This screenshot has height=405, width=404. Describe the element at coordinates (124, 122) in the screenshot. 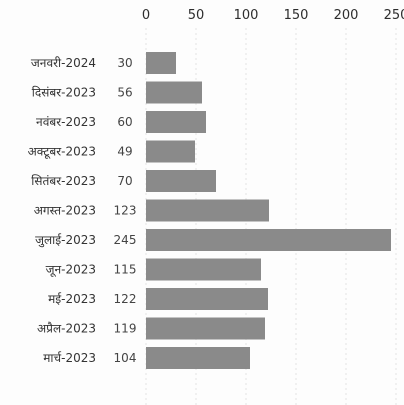

I see `value-label-2: 60` at that location.